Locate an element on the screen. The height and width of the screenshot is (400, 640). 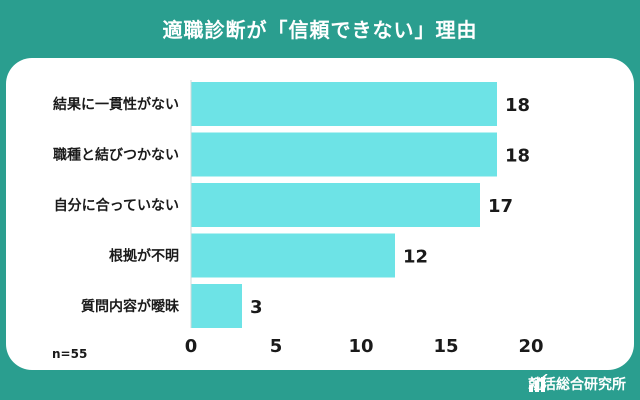
x-tick-label: 0 is located at coordinates (191, 346).